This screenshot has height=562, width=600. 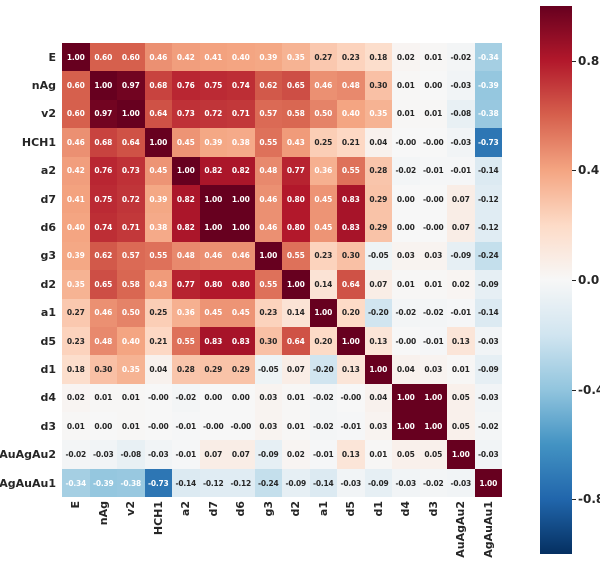 I want to click on heatmap-cell: 0.18, so click(x=378, y=57).